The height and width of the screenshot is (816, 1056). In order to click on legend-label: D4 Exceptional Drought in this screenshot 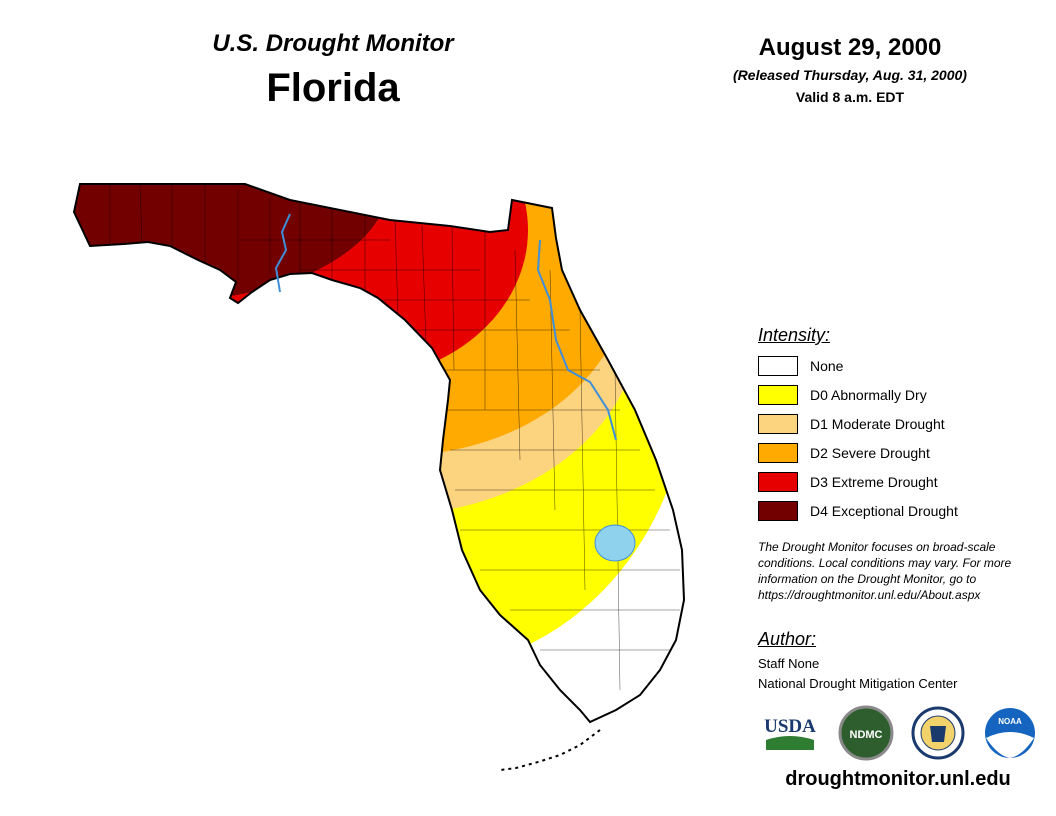, I will do `click(884, 511)`.